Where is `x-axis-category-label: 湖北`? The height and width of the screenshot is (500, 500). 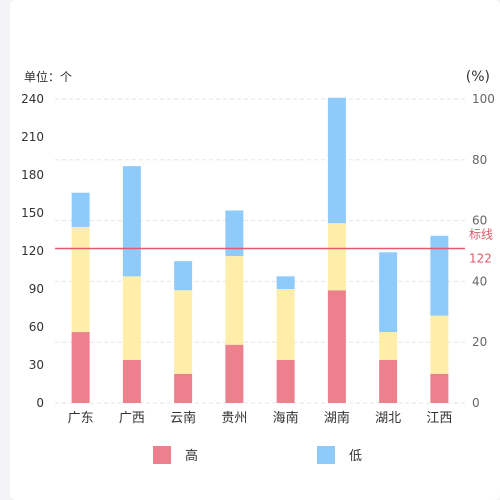 x-axis-category-label: 湖北 is located at coordinates (388, 418).